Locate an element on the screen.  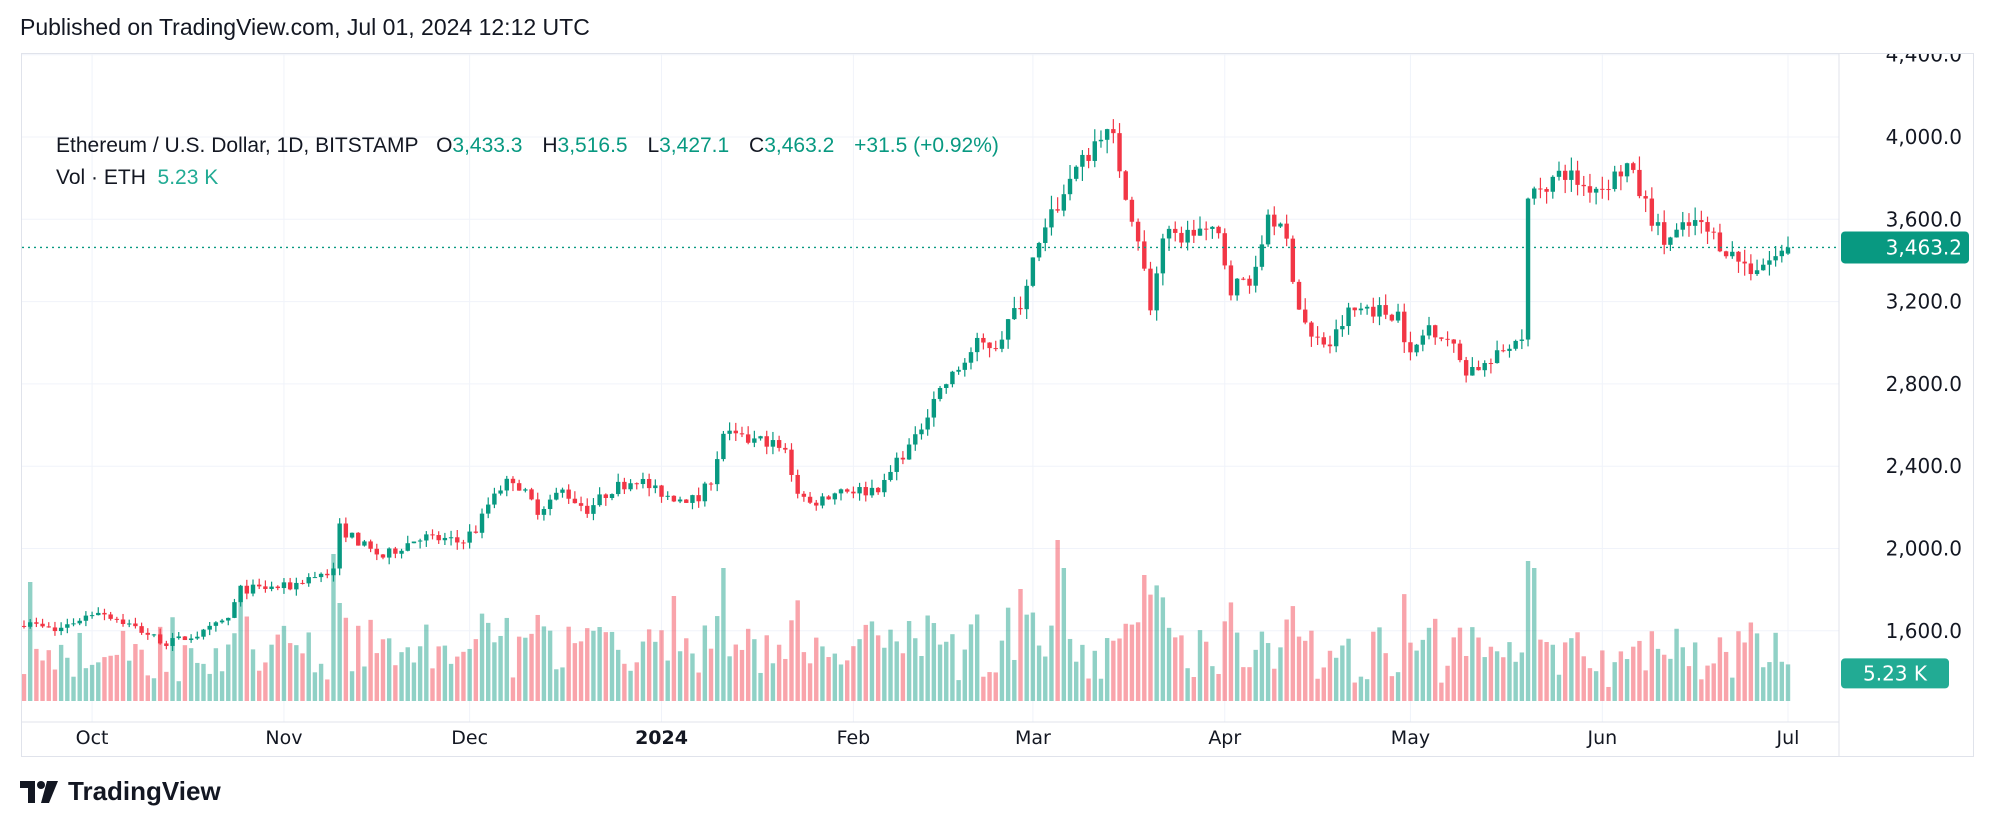
last-price-badge is located at coordinates (1905, 247).